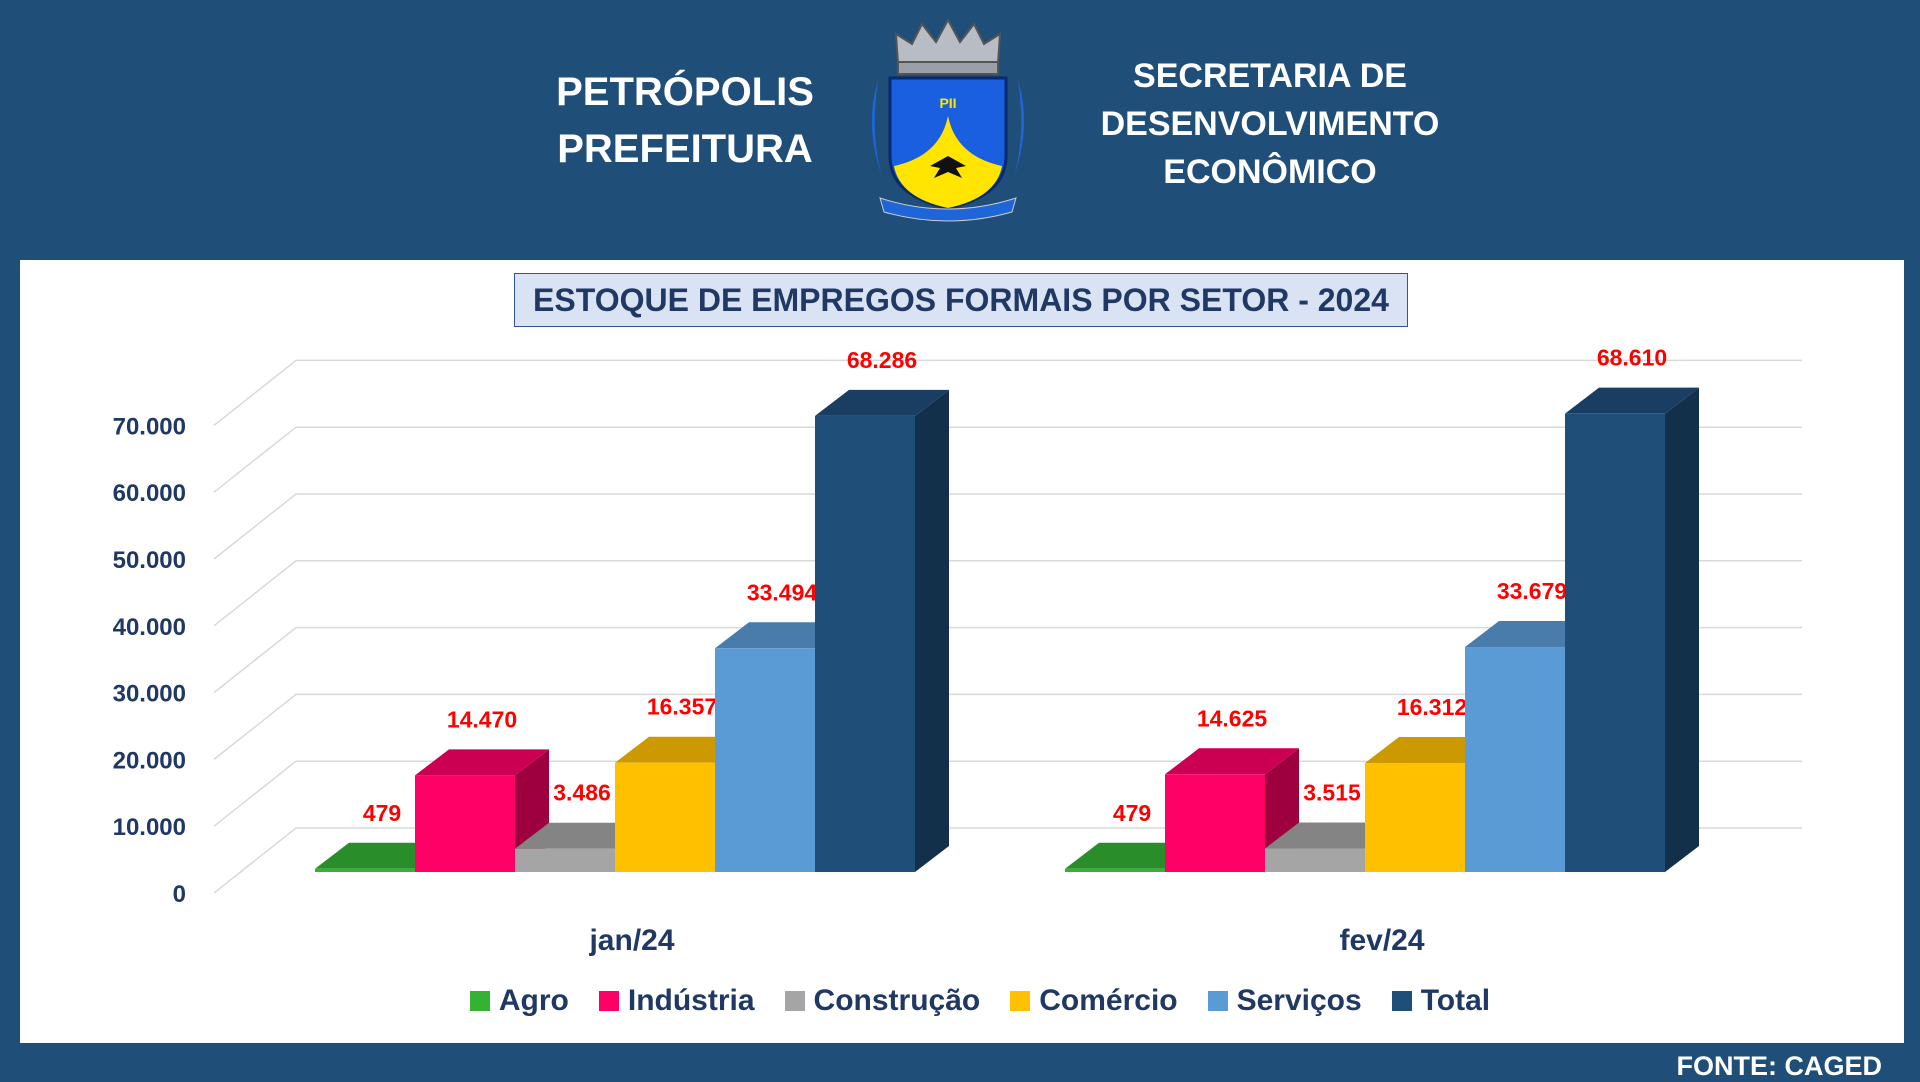 This screenshot has width=1920, height=1082. I want to click on city-name: PETRÓPOLIS, so click(685, 92).